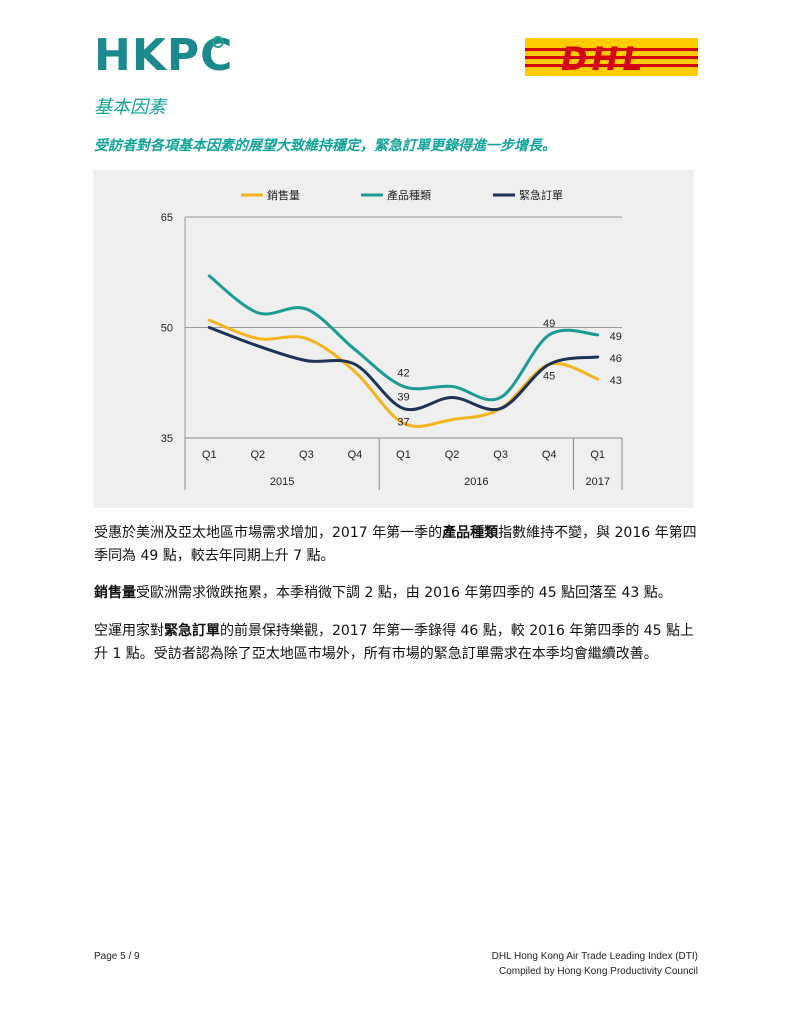  What do you see at coordinates (282, 482) in the screenshot?
I see `year-label: 2015` at bounding box center [282, 482].